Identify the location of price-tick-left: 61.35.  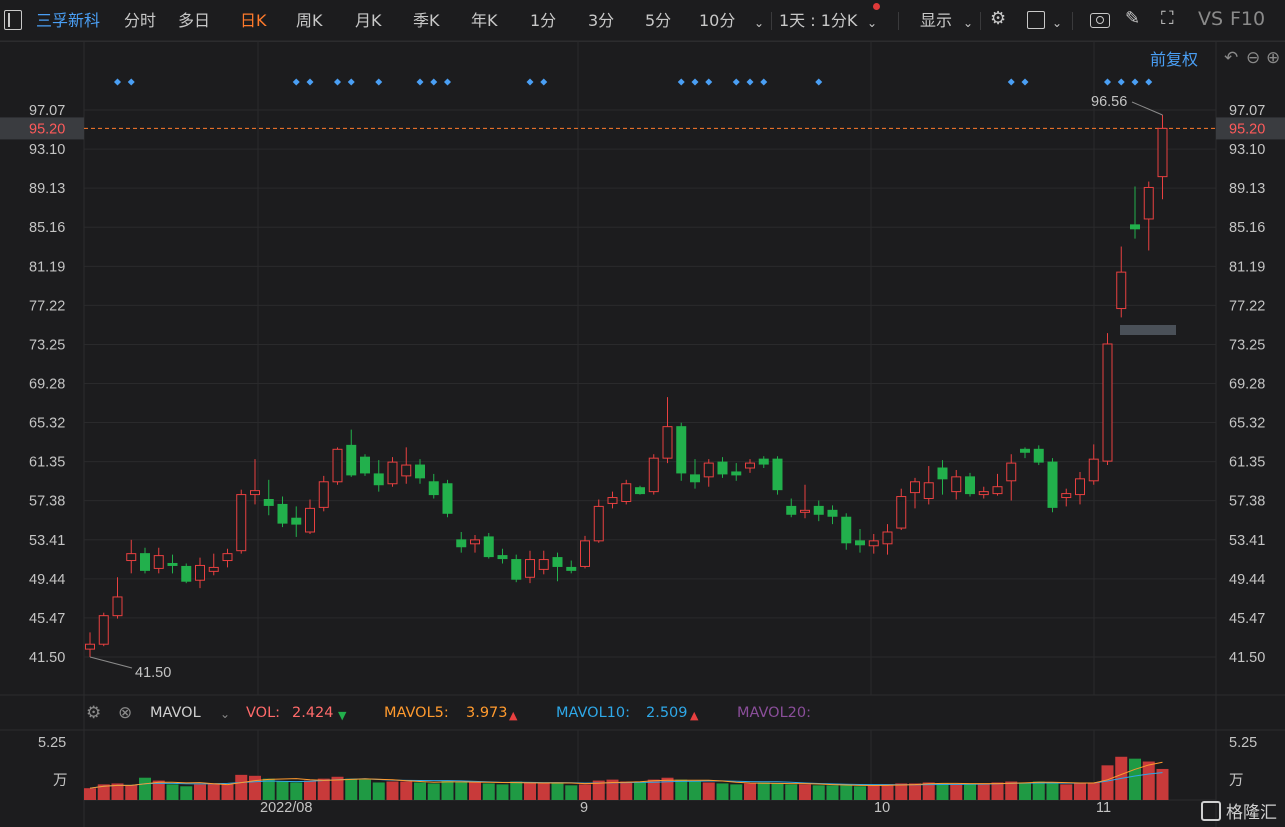
(47, 463).